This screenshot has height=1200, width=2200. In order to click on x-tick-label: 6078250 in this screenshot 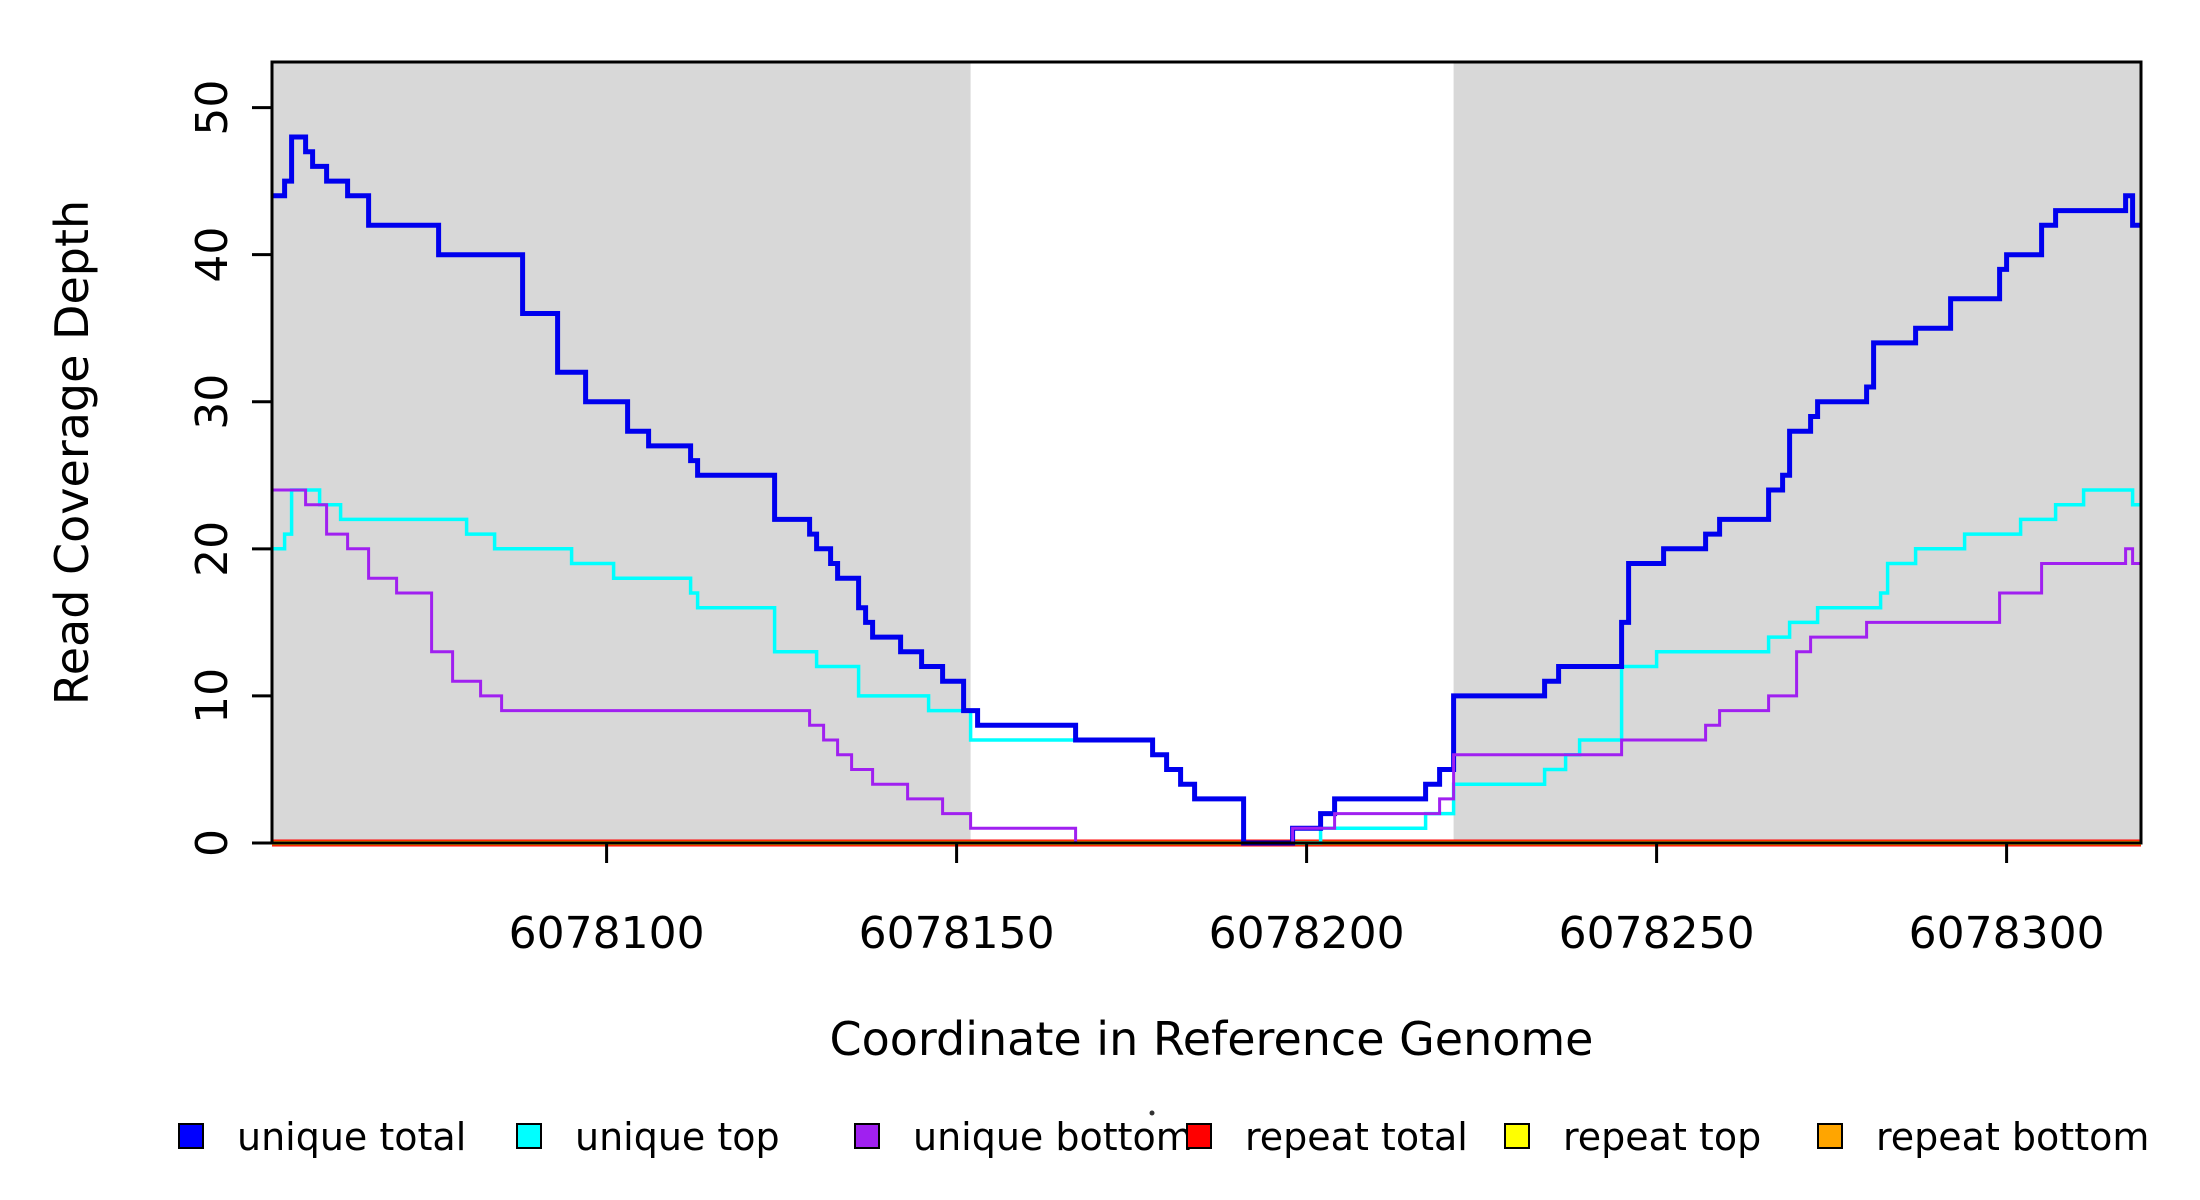, I will do `click(1657, 933)`.